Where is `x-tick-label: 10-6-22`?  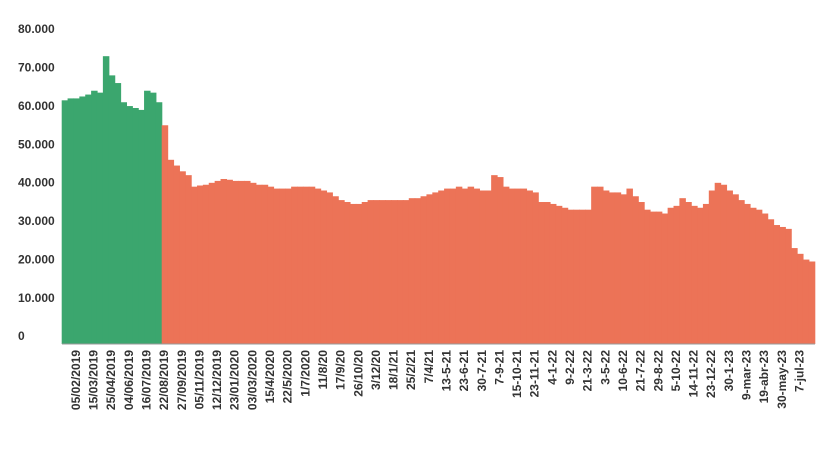
x-tick-label: 10-6-22 is located at coordinates (623, 371).